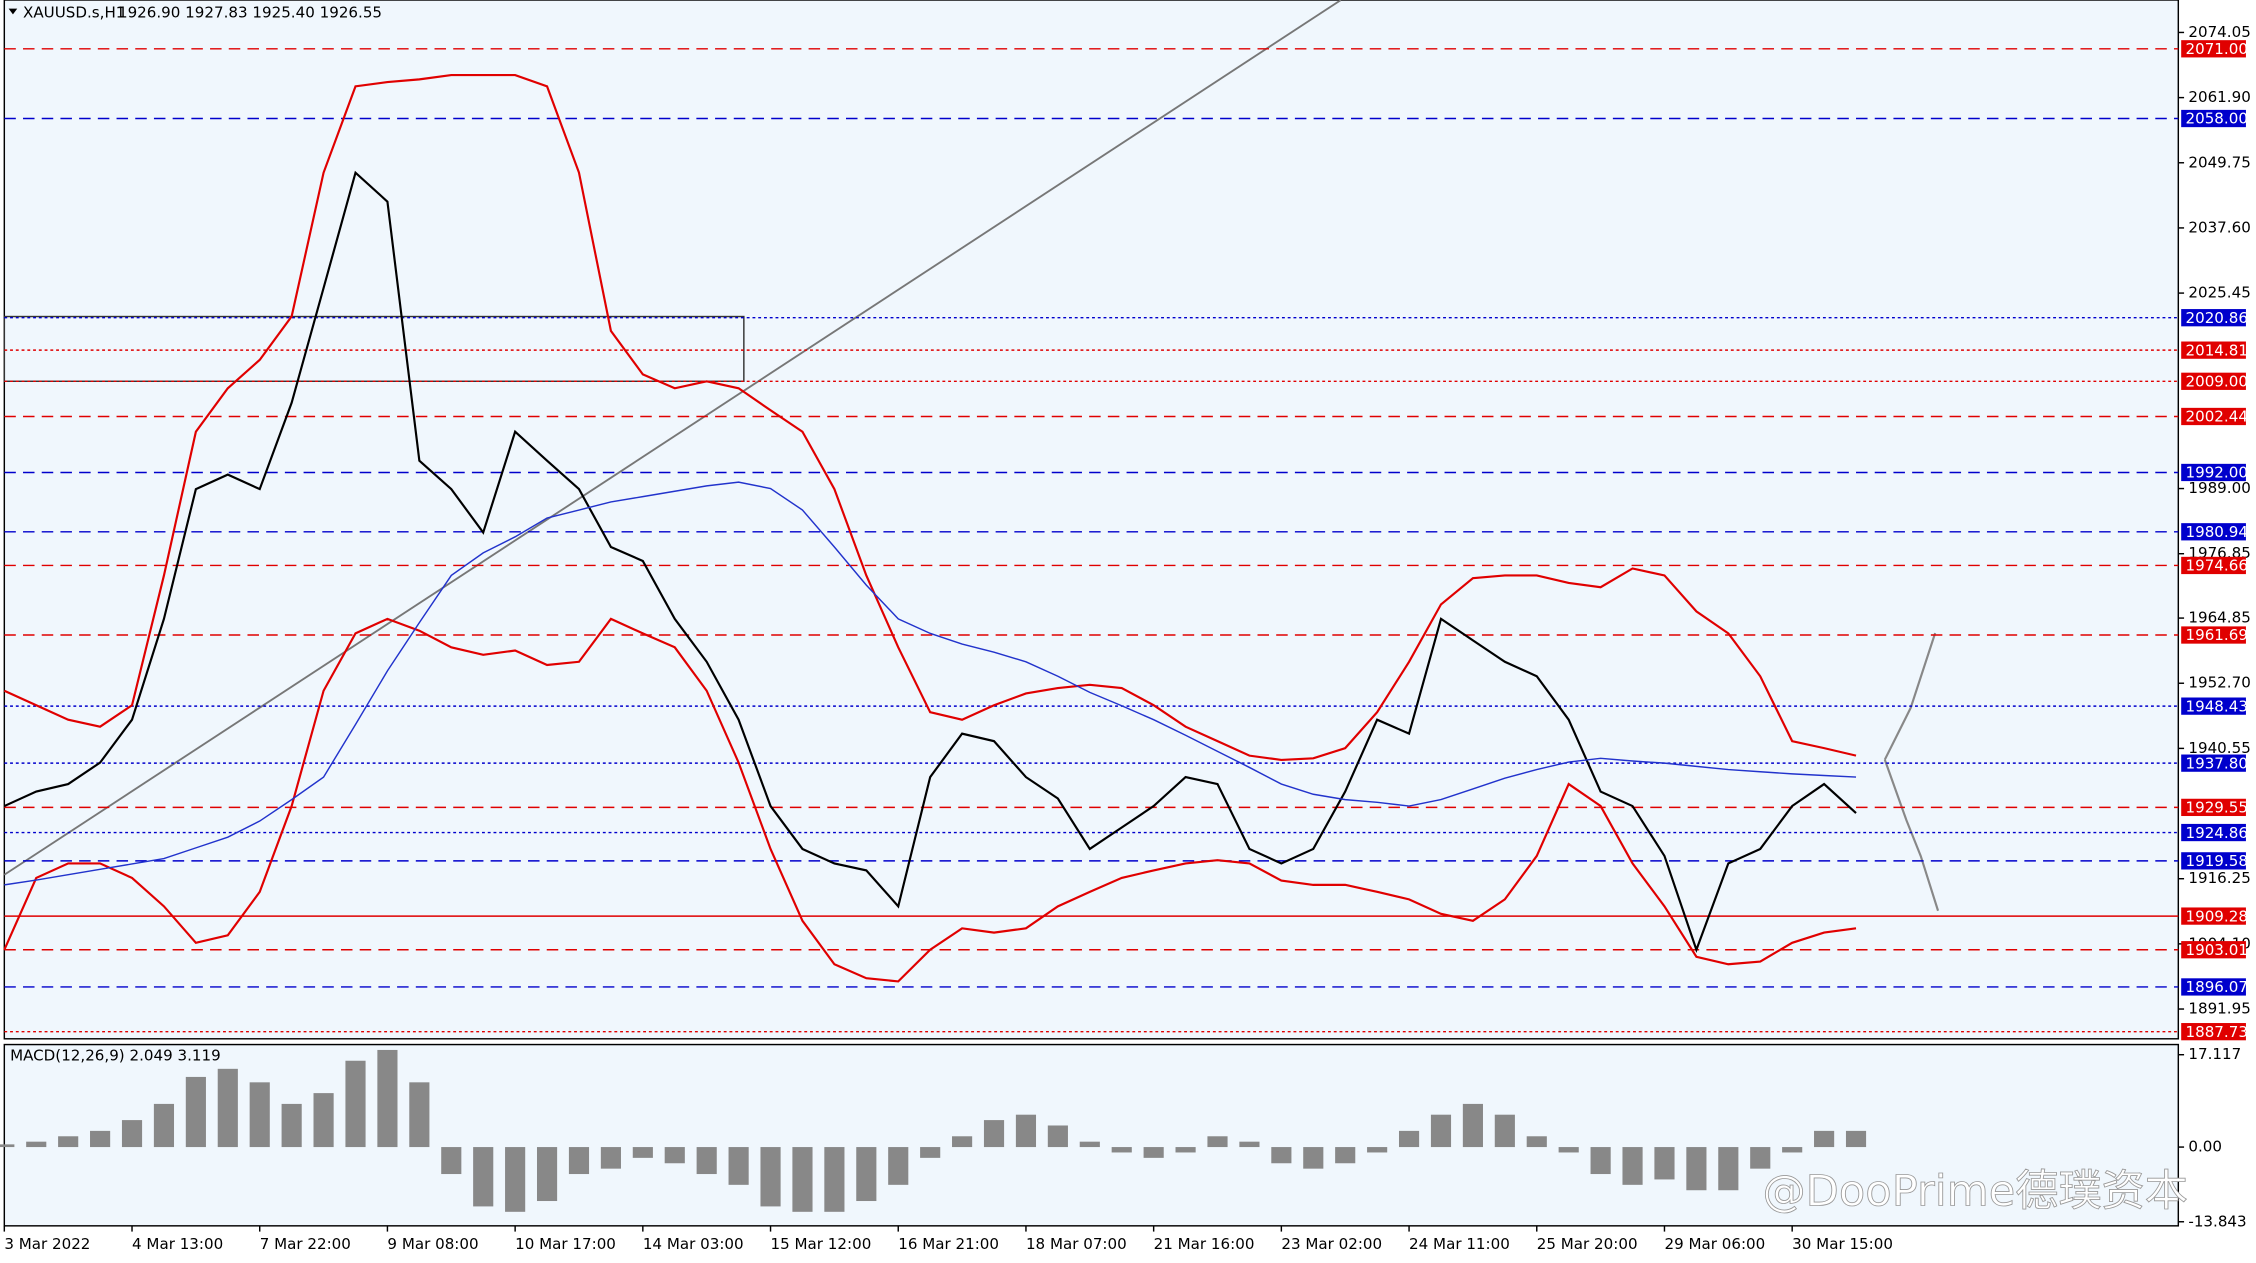 The image size is (2256, 1263). Describe the element at coordinates (1204, 1244) in the screenshot. I see `x-tick-label: 21 Mar 16:00` at that location.